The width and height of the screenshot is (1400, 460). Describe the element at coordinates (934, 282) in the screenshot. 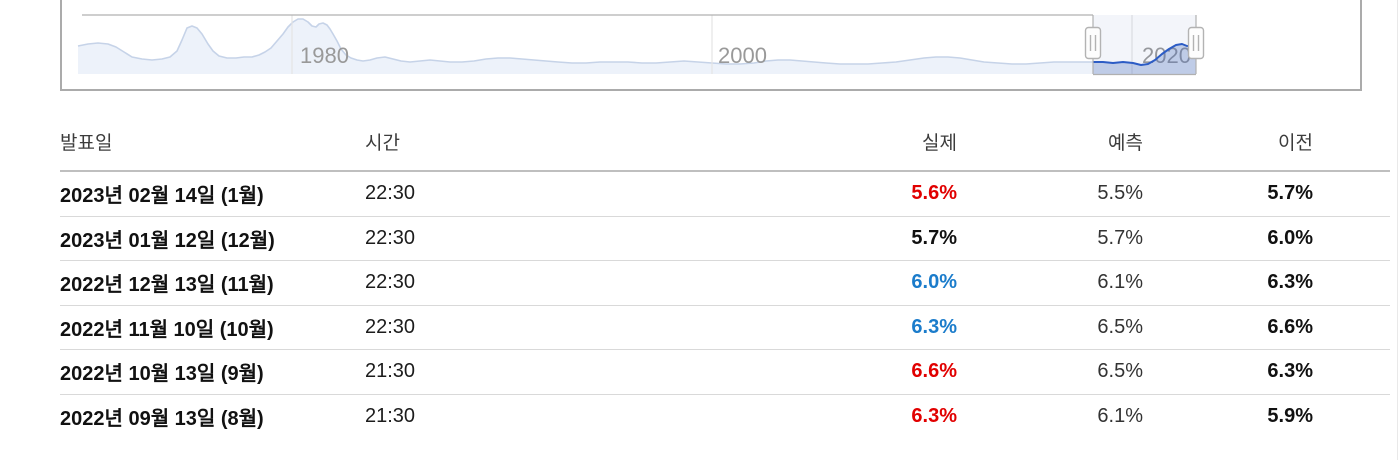

I see `actual-cell: 6.0%` at that location.